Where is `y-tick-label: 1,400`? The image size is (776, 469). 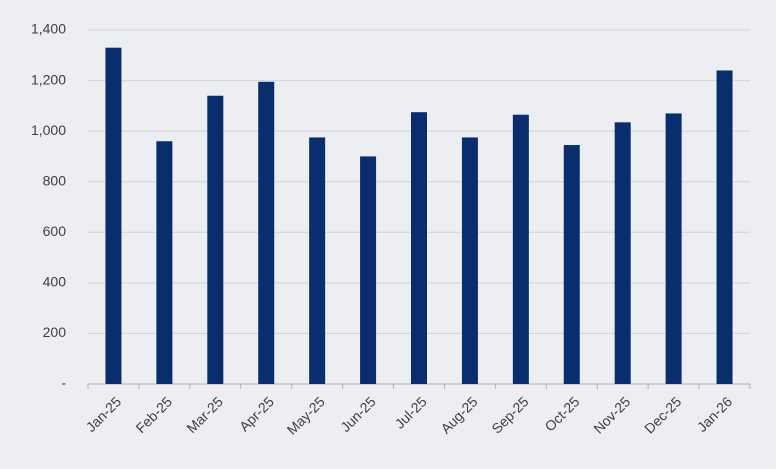 y-tick-label: 1,400 is located at coordinates (48, 29).